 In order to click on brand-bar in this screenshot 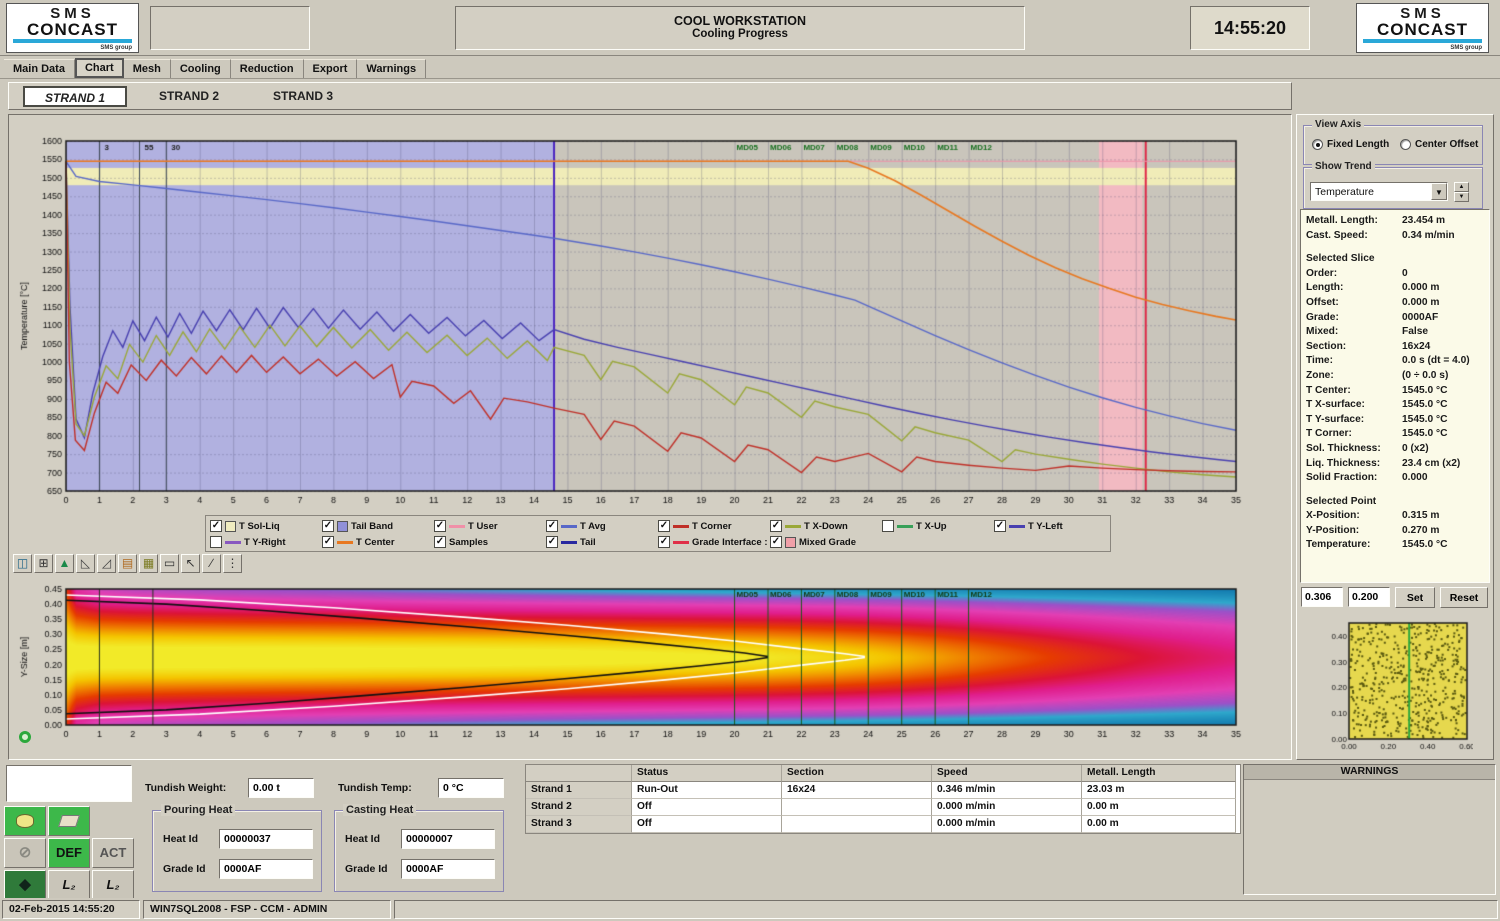, I will do `click(72, 41)`.